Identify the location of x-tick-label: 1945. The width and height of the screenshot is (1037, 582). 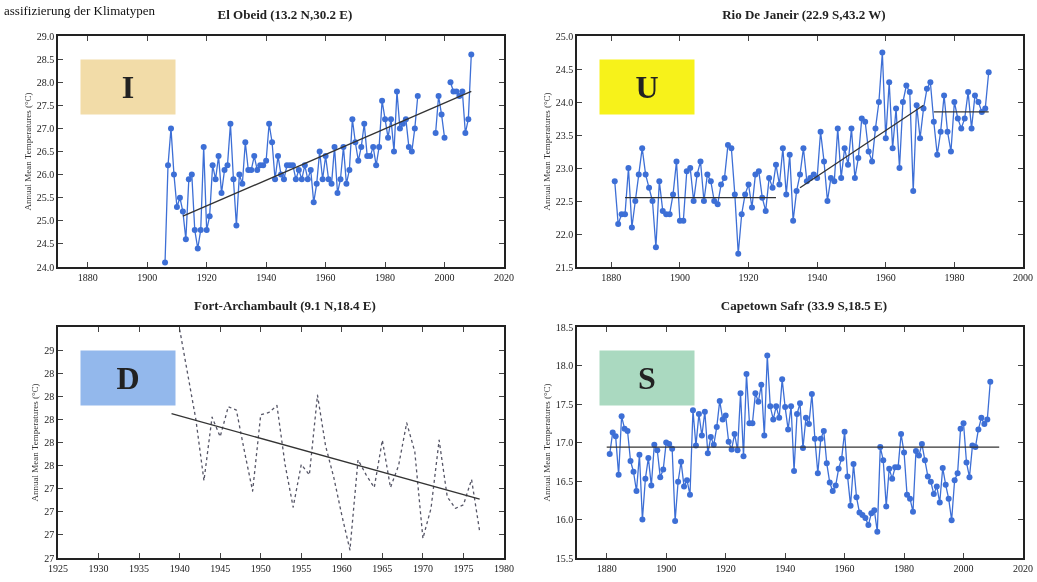
(220, 568).